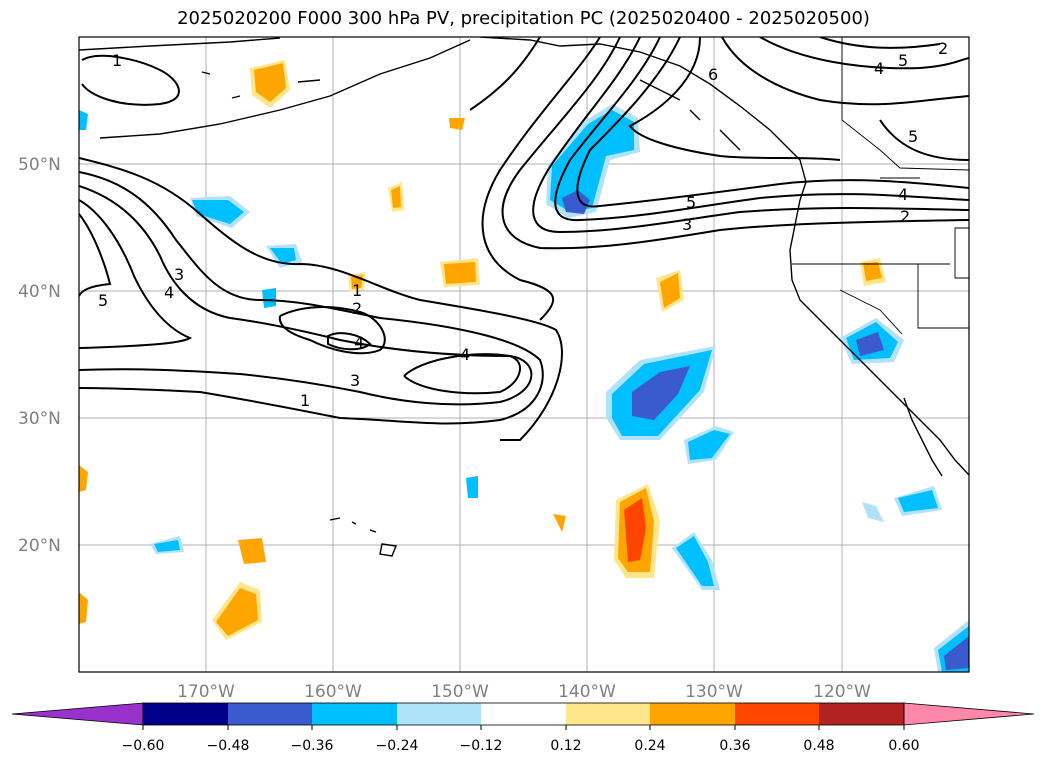 This screenshot has width=1047, height=765. I want to click on colorbar-tick-label: 0.60, so click(903, 746).